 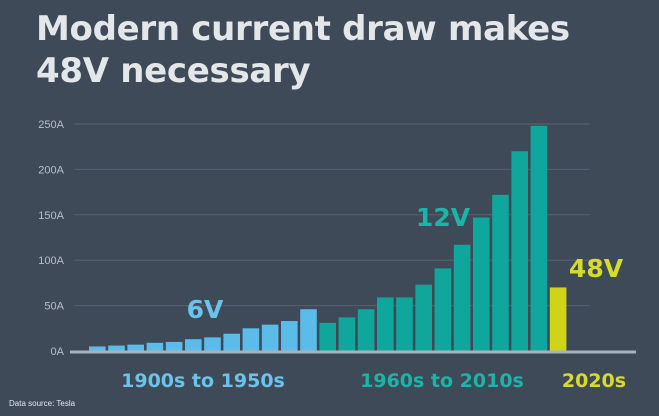 What do you see at coordinates (203, 381) in the screenshot?
I see `era-label: 1900s to 1950s` at bounding box center [203, 381].